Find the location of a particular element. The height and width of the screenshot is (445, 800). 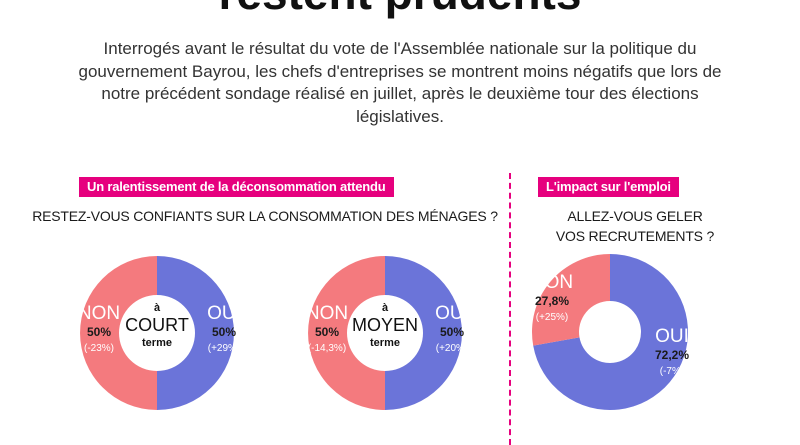

donut-1-non-change: (-14,3%) is located at coordinates (327, 348).